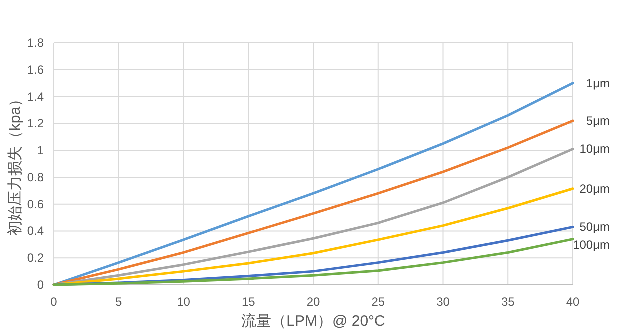  What do you see at coordinates (35, 258) in the screenshot?
I see `y-tick-label: 0.2` at bounding box center [35, 258].